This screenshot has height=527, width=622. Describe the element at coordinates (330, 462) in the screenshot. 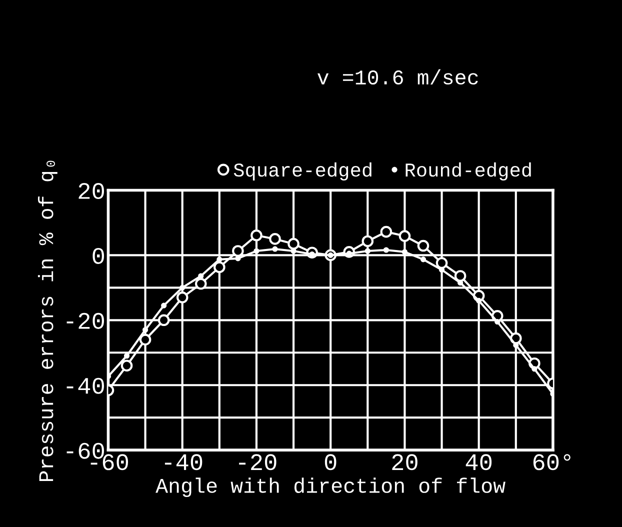

I see `x-tick-label: 0` at that location.